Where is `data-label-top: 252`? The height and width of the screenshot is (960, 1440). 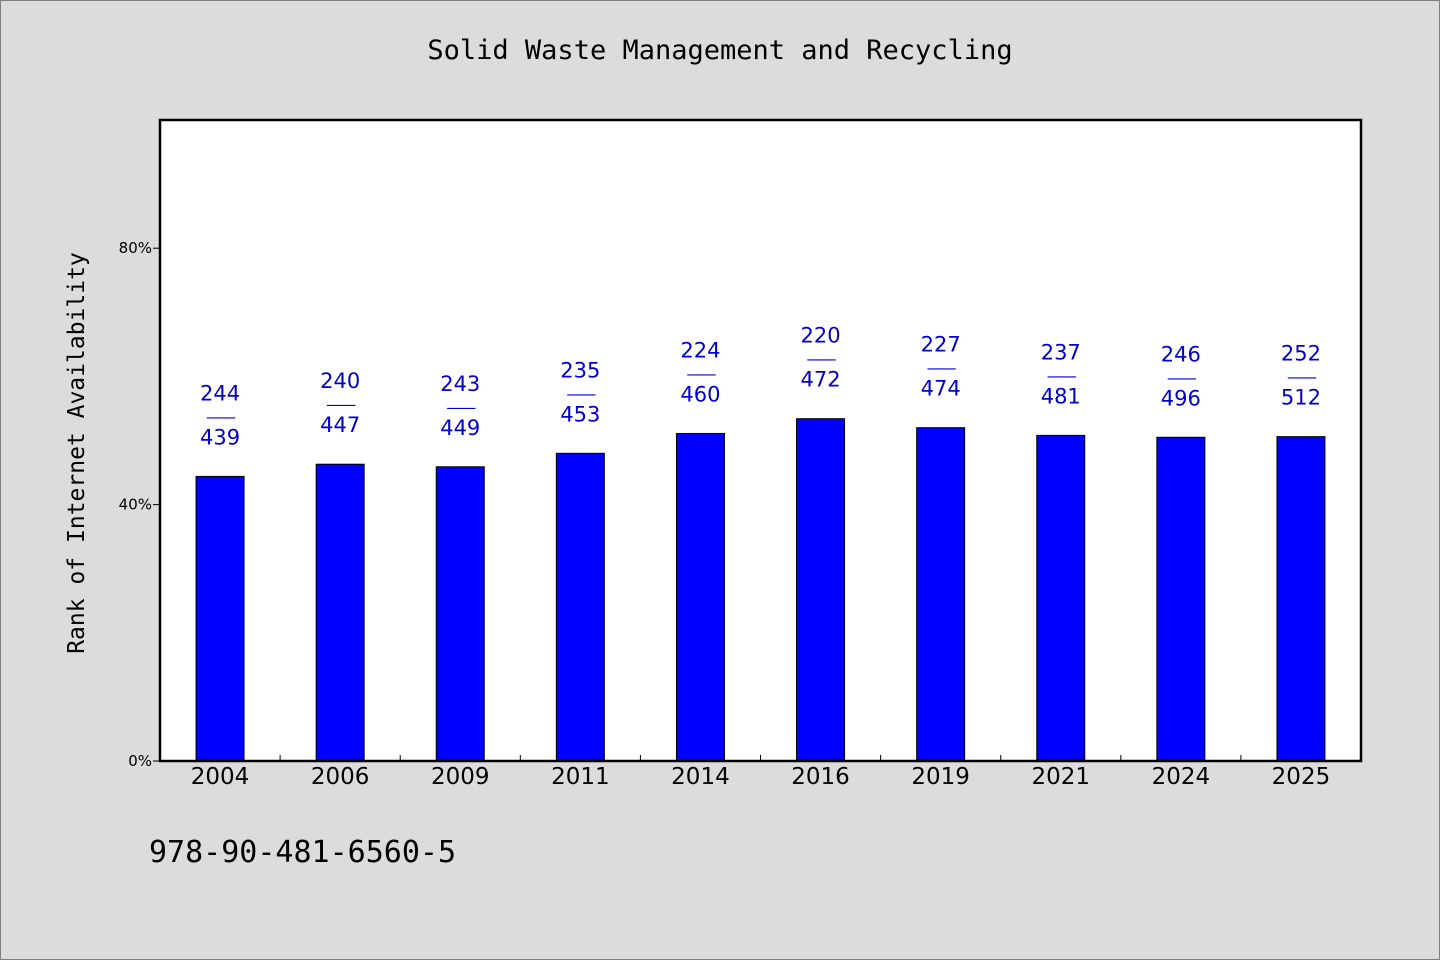 data-label-top: 252 is located at coordinates (1301, 354).